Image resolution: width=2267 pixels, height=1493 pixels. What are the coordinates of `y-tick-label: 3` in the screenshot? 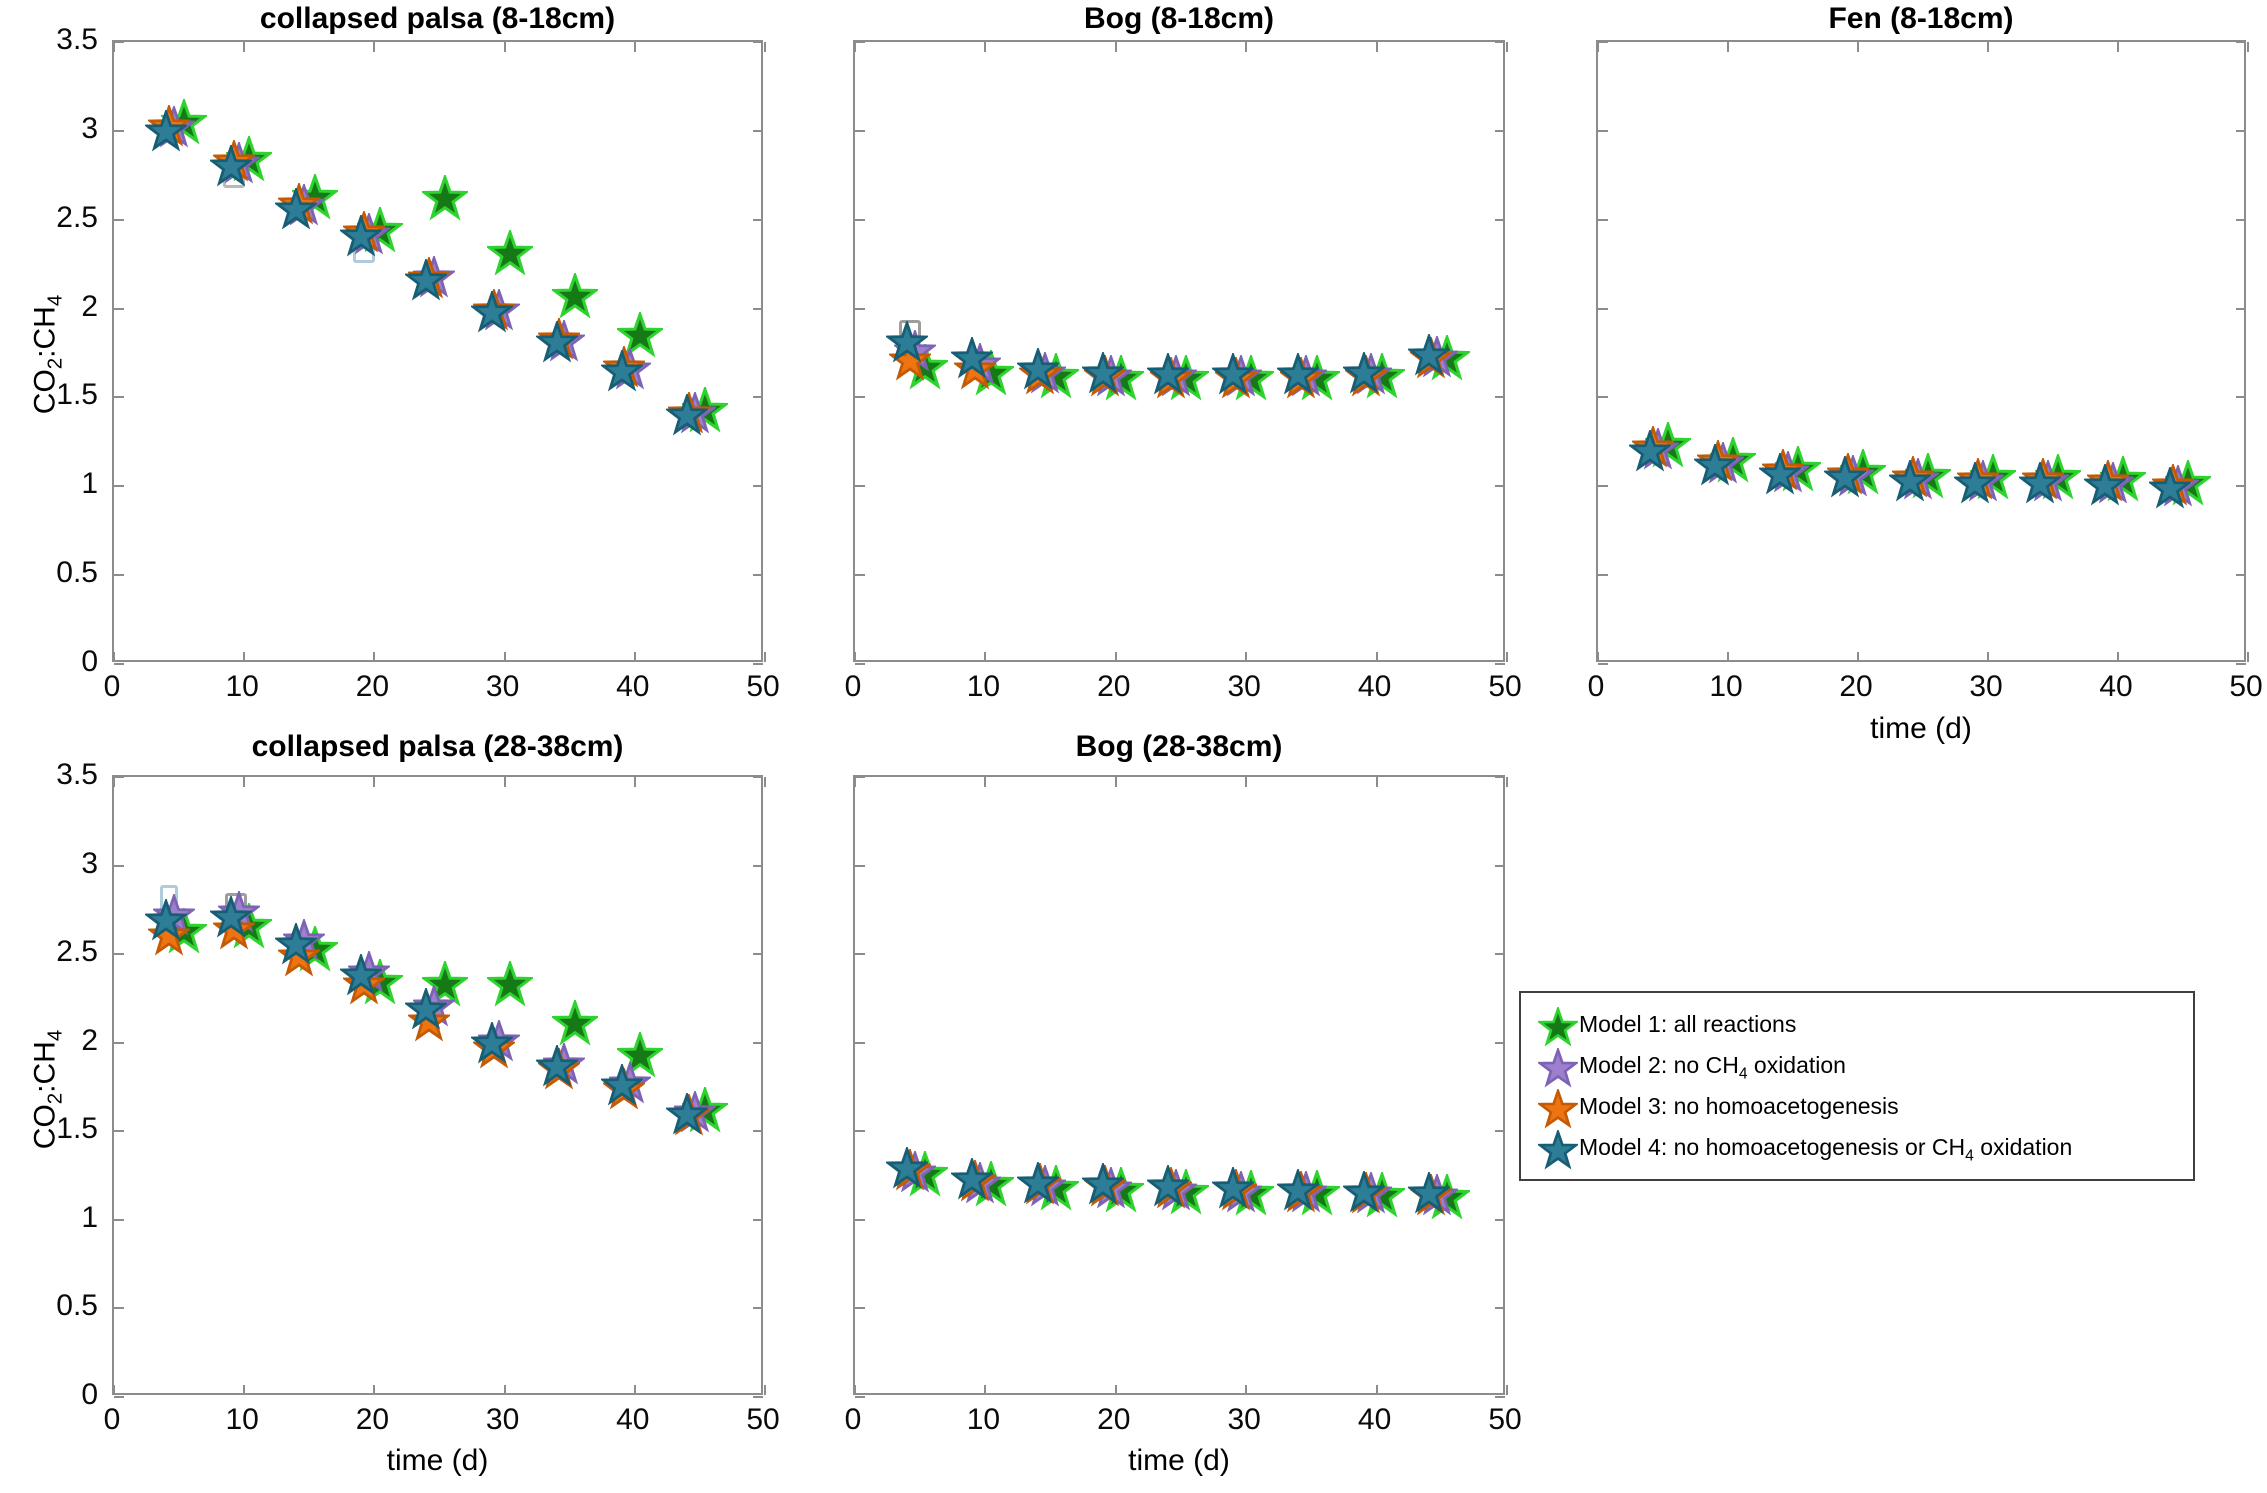 It's located at (89, 128).